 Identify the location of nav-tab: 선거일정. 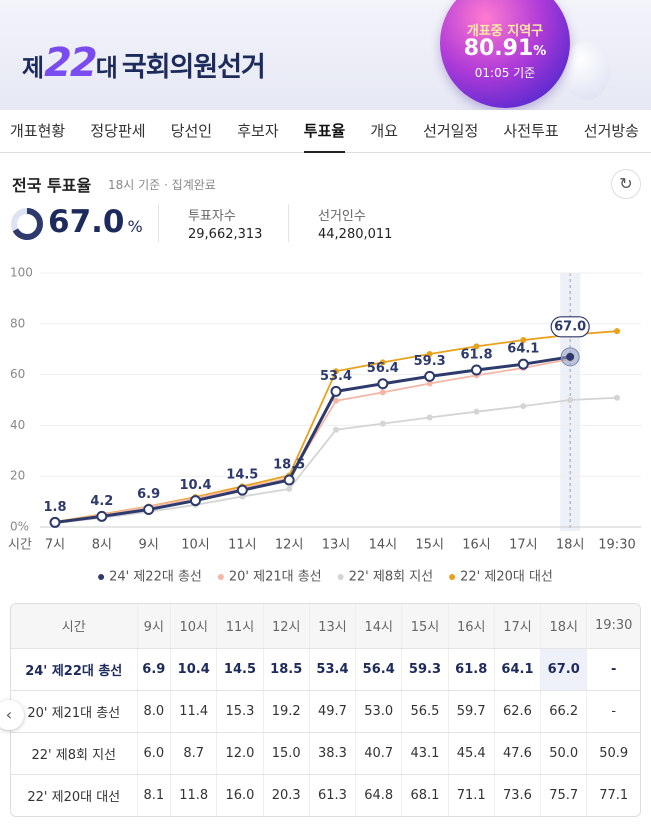
(451, 130).